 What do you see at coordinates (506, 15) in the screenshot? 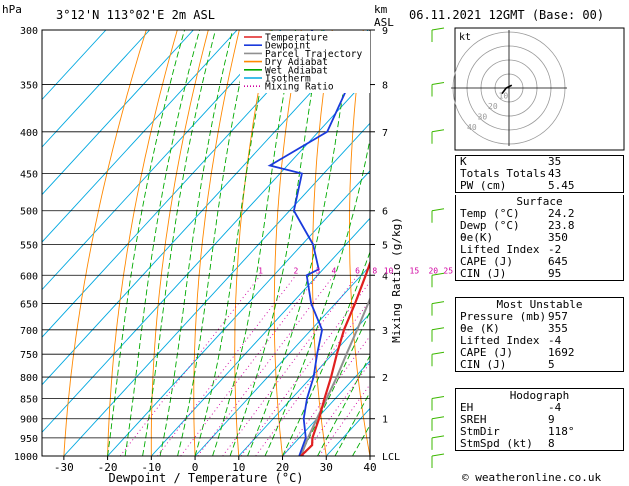
I see `datetime-title: 06.11.2021 12GMT (Base: 00)` at bounding box center [506, 15].